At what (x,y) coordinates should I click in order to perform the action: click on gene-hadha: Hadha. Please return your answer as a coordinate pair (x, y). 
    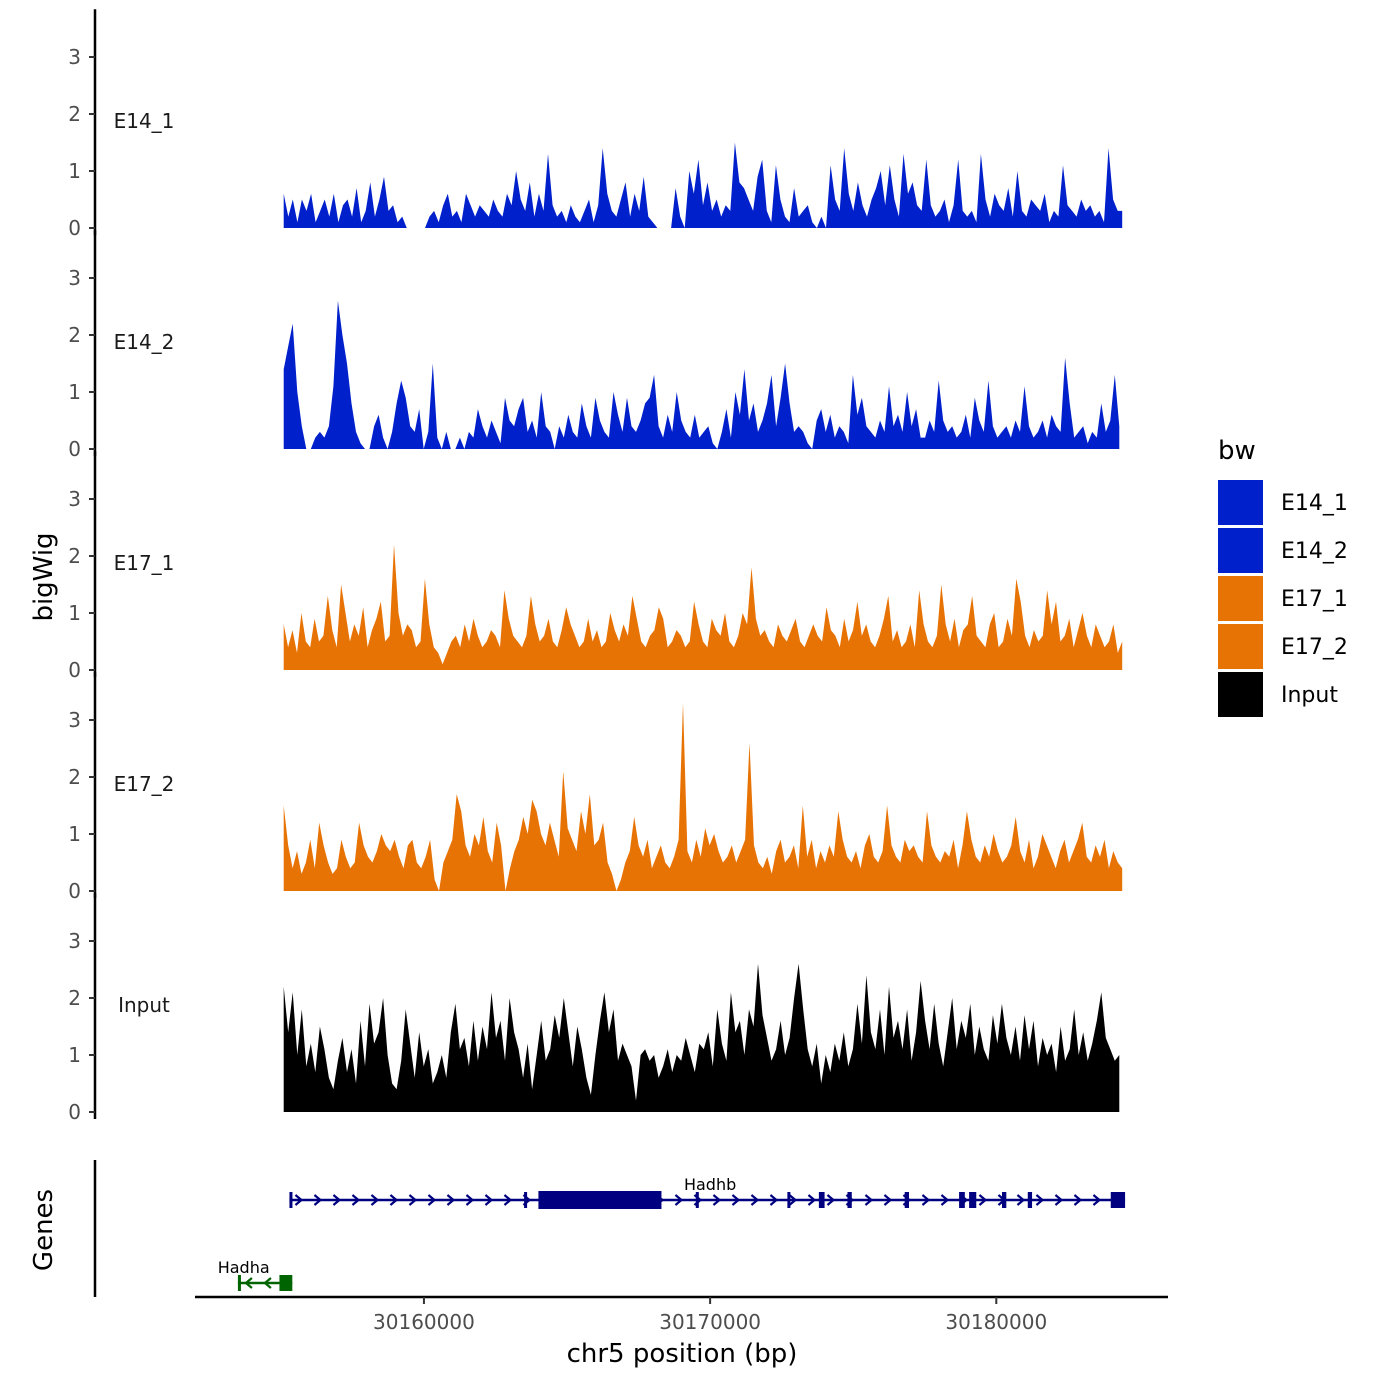
    Looking at the image, I should click on (255, 1274).